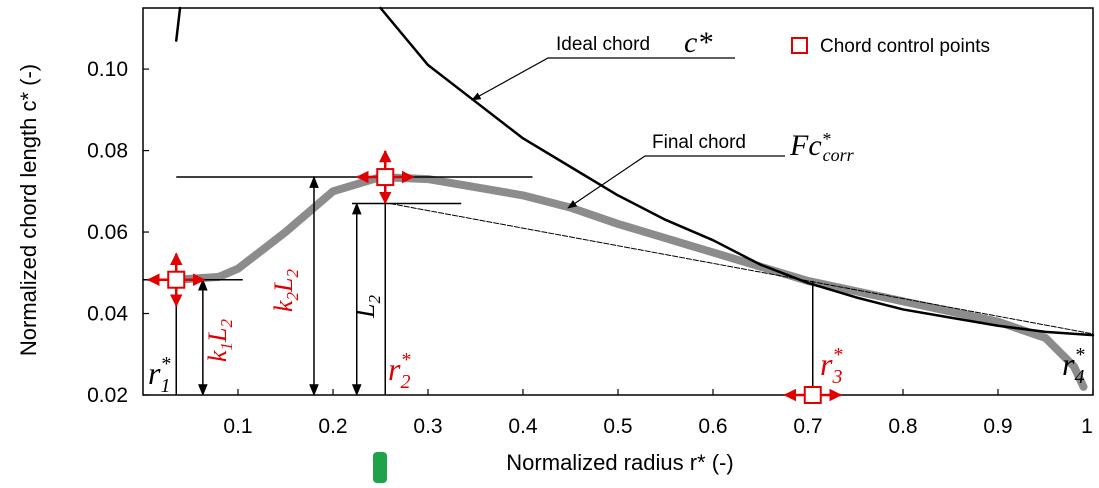 The width and height of the screenshot is (1099, 488). Describe the element at coordinates (997, 426) in the screenshot. I see `x-tick-label: 0.9` at that location.